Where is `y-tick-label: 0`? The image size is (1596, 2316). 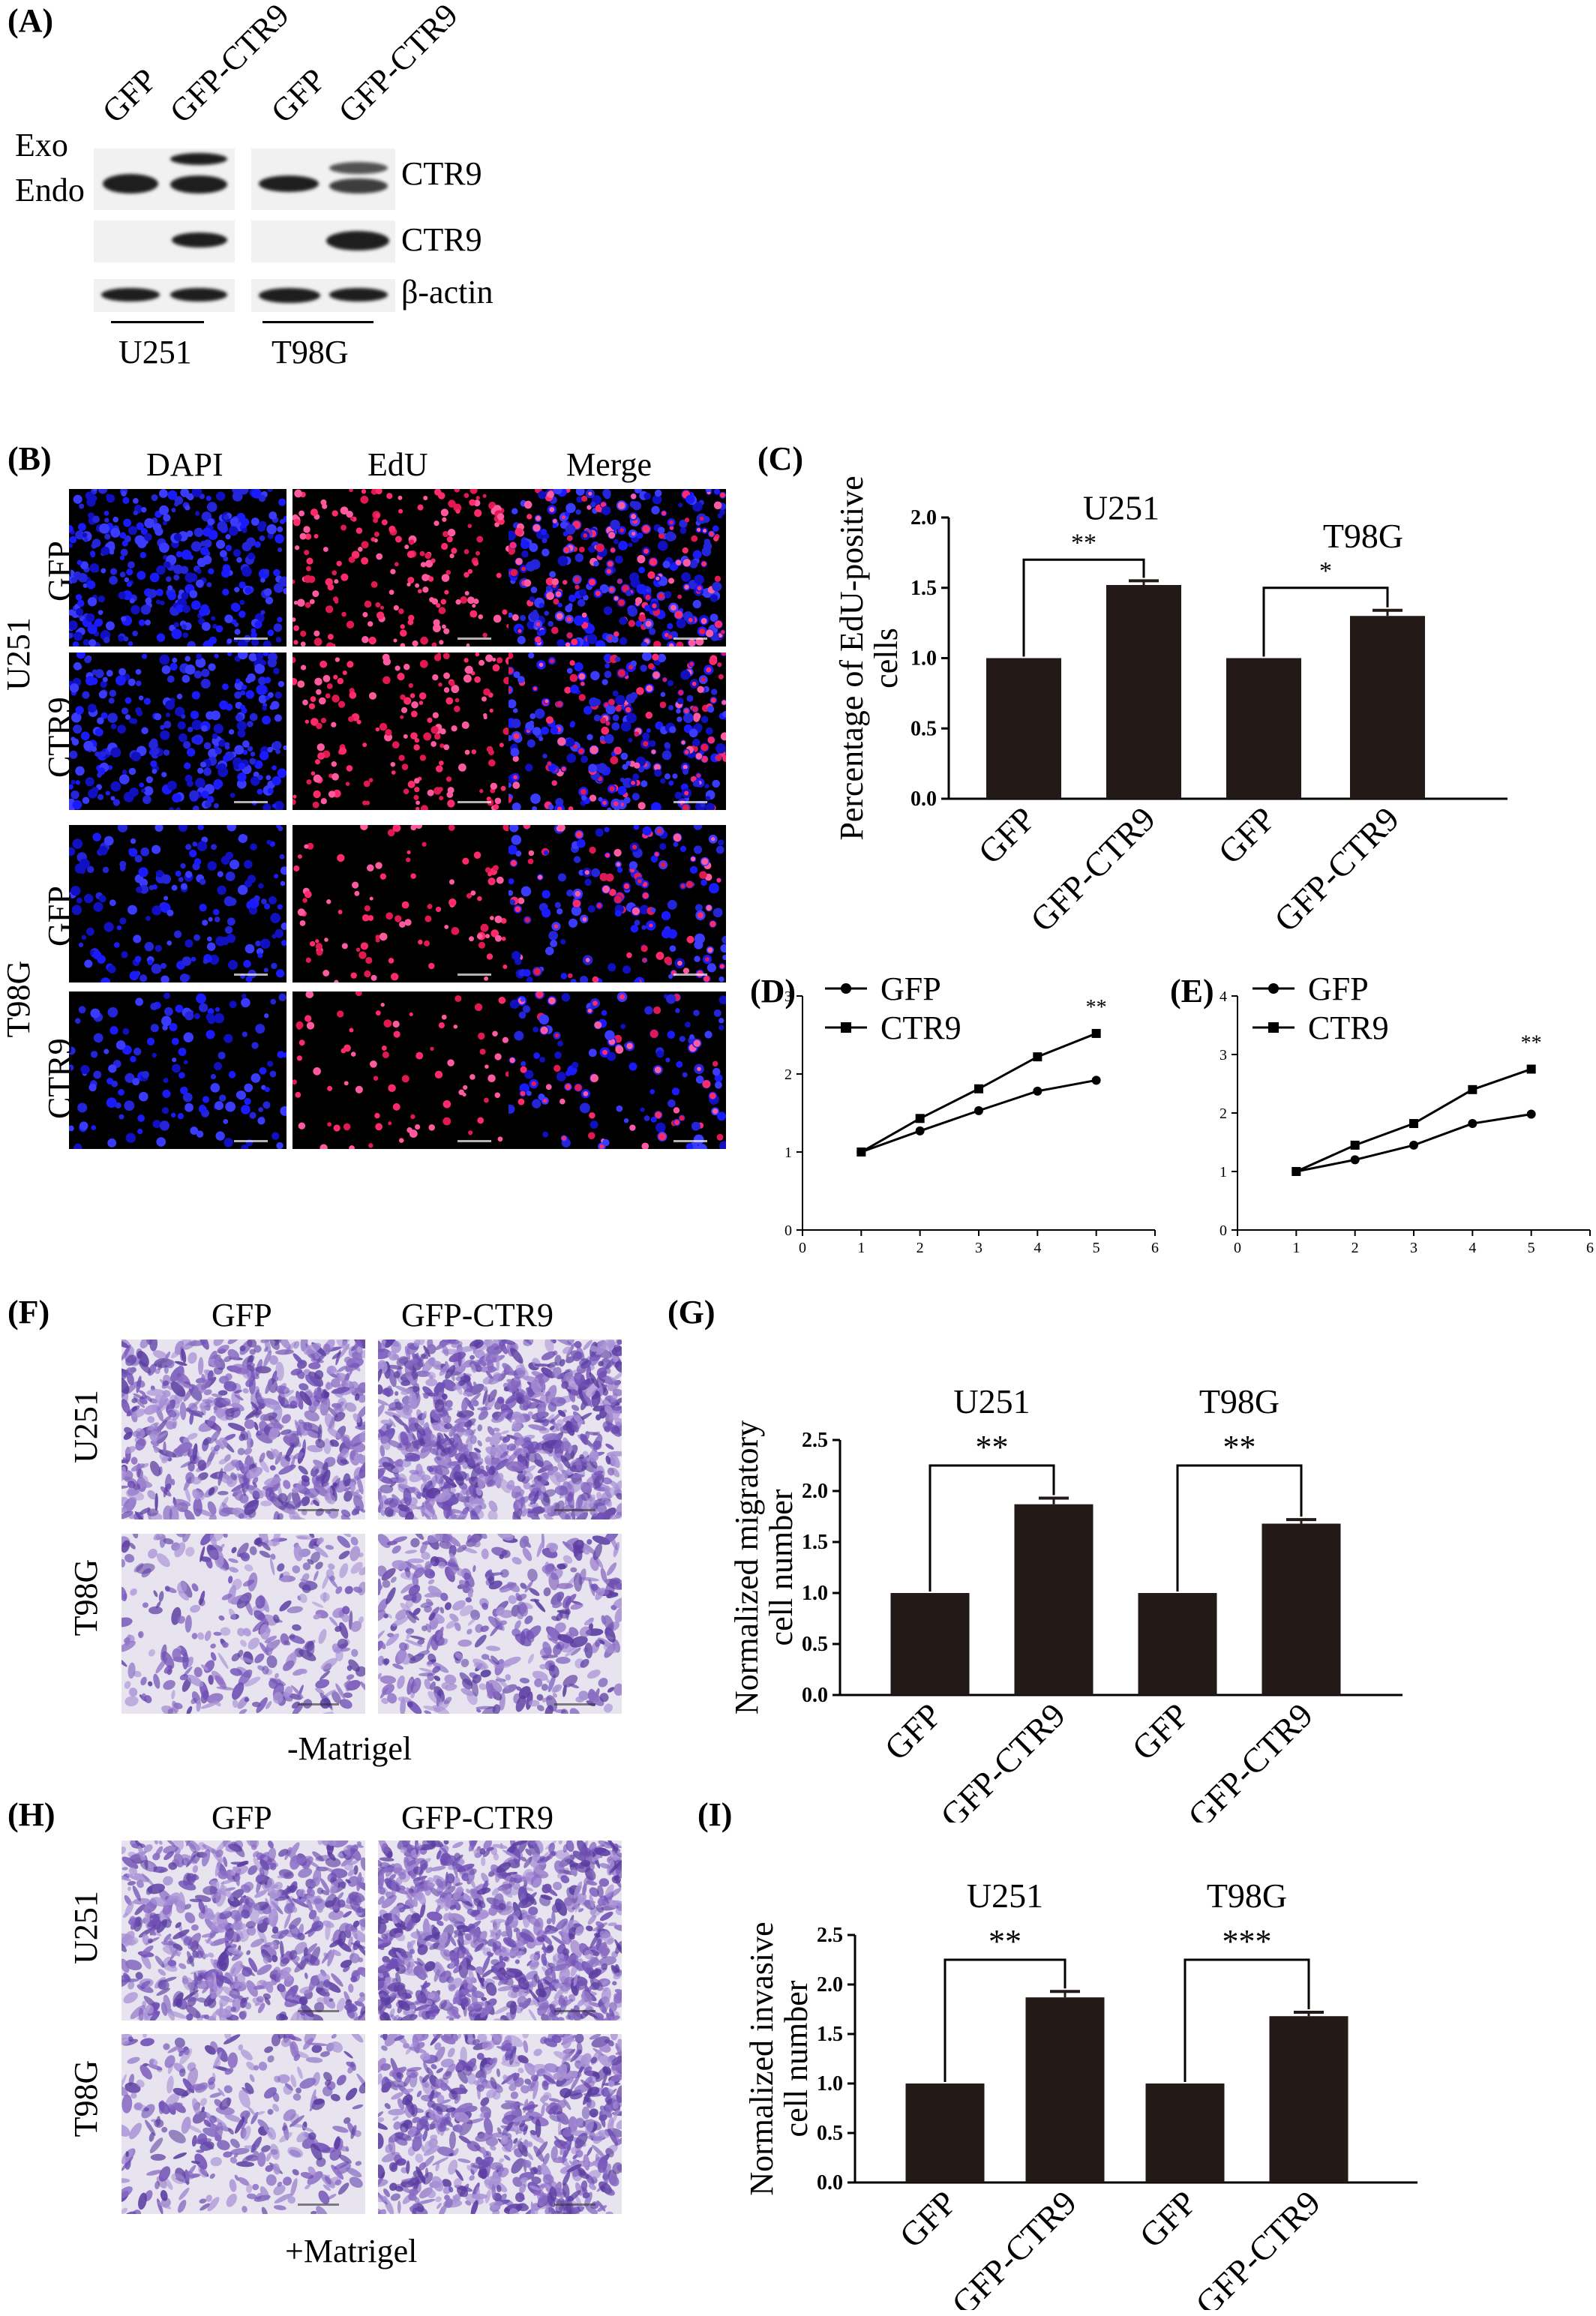 y-tick-label: 0 is located at coordinates (1223, 1230).